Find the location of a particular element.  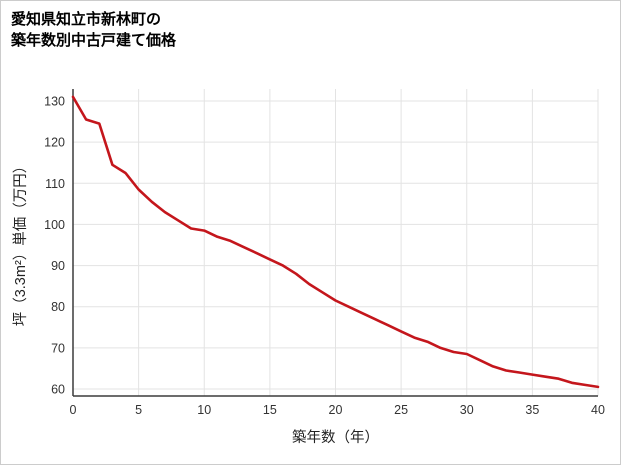

x-tick-label: 5 is located at coordinates (138, 410).